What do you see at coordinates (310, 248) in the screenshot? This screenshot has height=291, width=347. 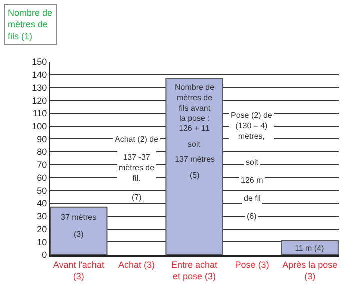 I see `annotation: 11 m (4)` at bounding box center [310, 248].